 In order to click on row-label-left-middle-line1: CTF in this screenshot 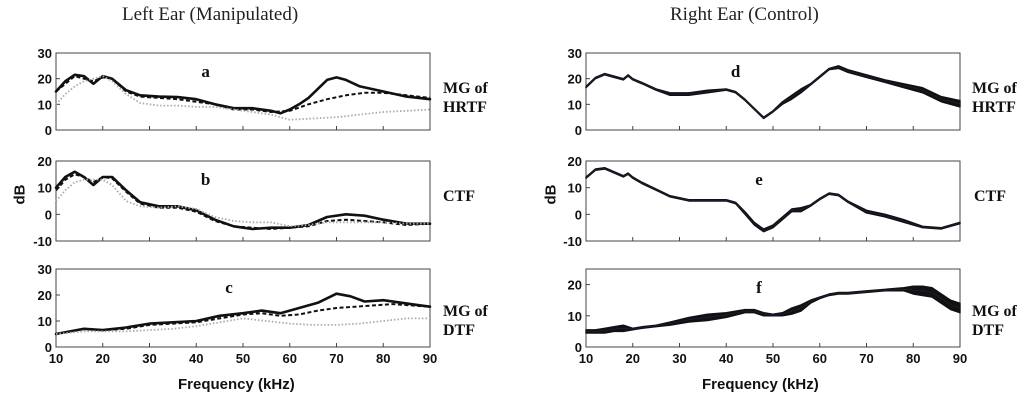, I will do `click(459, 196)`.